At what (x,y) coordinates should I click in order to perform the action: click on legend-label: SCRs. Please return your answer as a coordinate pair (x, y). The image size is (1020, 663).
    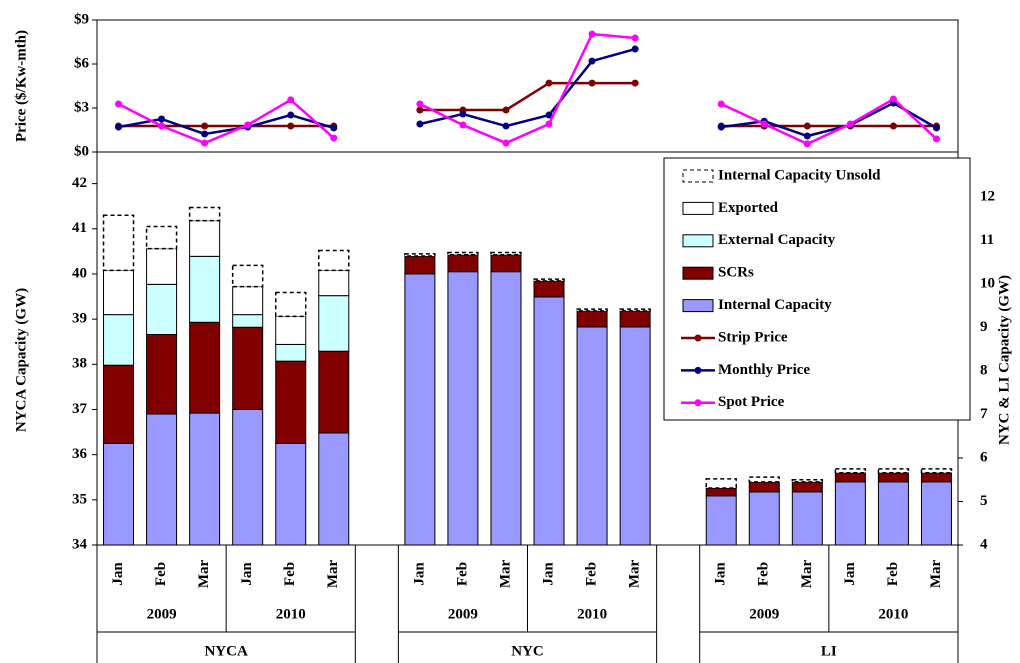
    Looking at the image, I should click on (736, 273).